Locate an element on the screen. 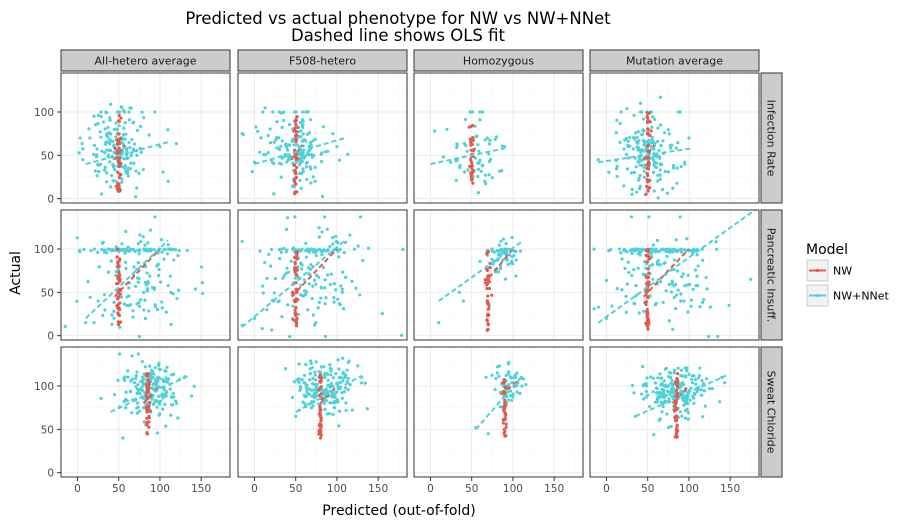 The image size is (921, 528). legend-entry: NW is located at coordinates (829, 270).